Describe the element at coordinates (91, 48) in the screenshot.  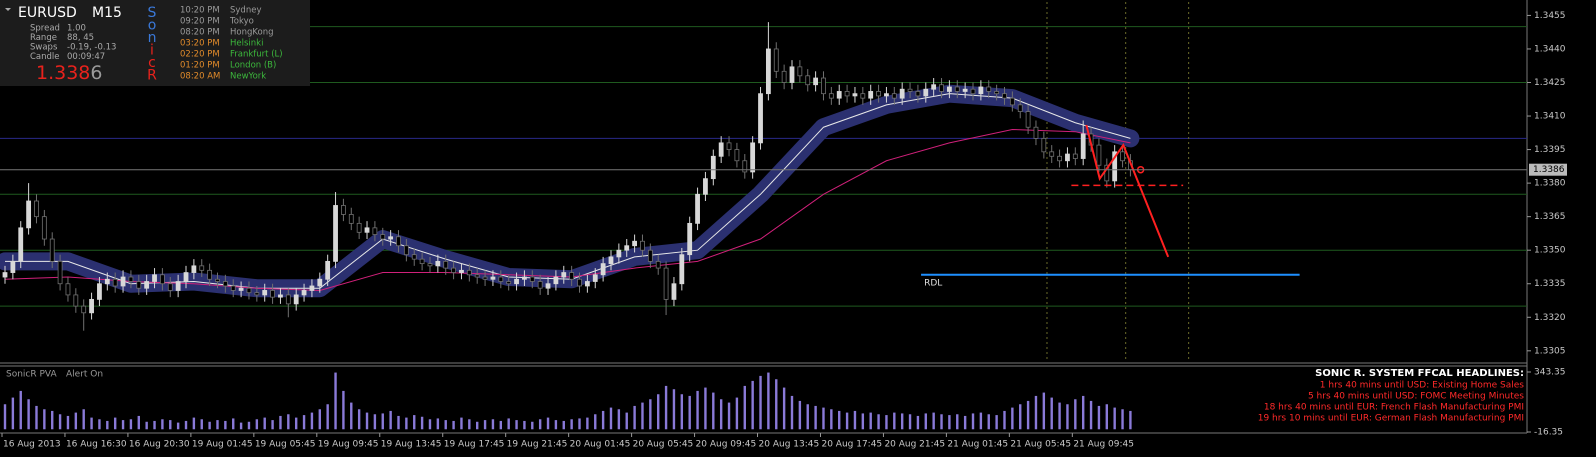
I see `info-value: -0.19, -0.13` at that location.